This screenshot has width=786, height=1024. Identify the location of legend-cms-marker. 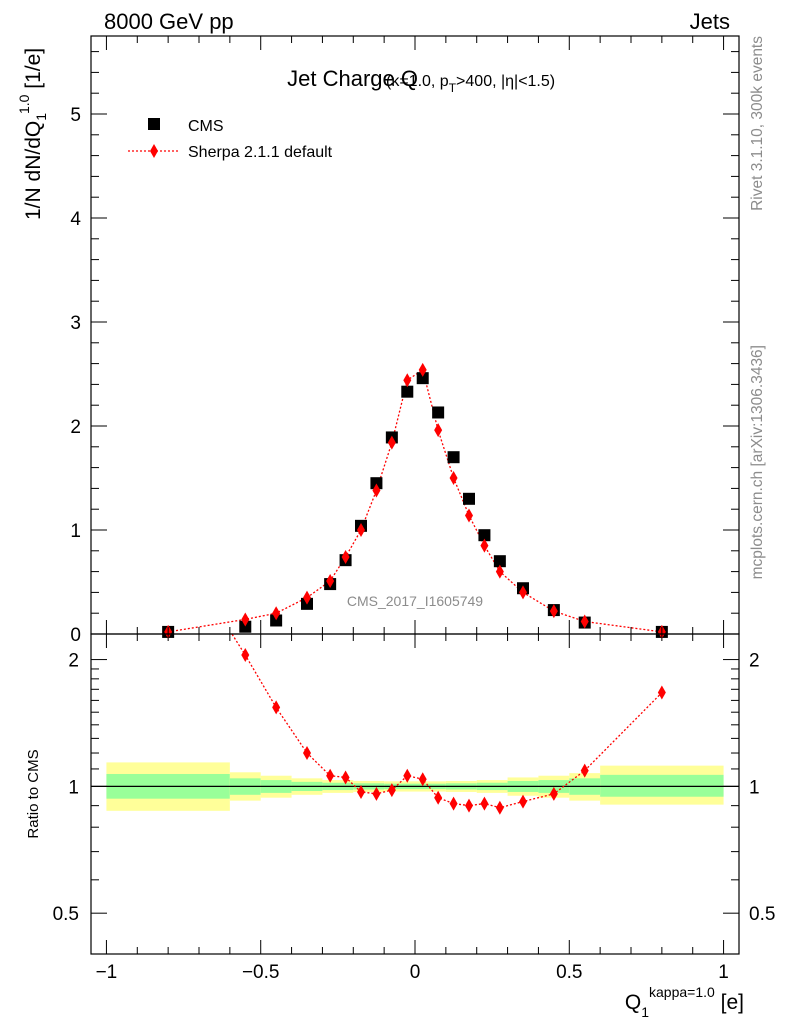
(154, 124).